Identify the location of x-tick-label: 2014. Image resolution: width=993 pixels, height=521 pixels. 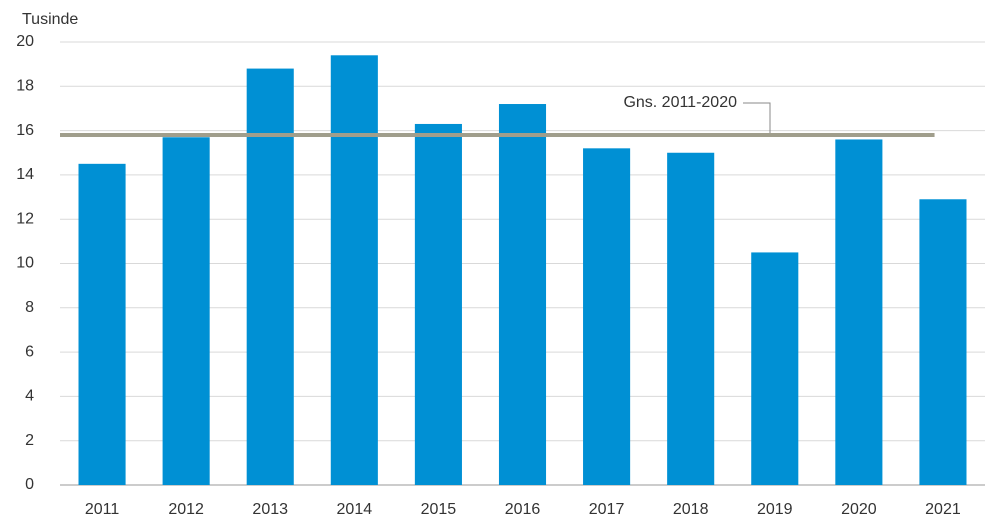
(355, 509).